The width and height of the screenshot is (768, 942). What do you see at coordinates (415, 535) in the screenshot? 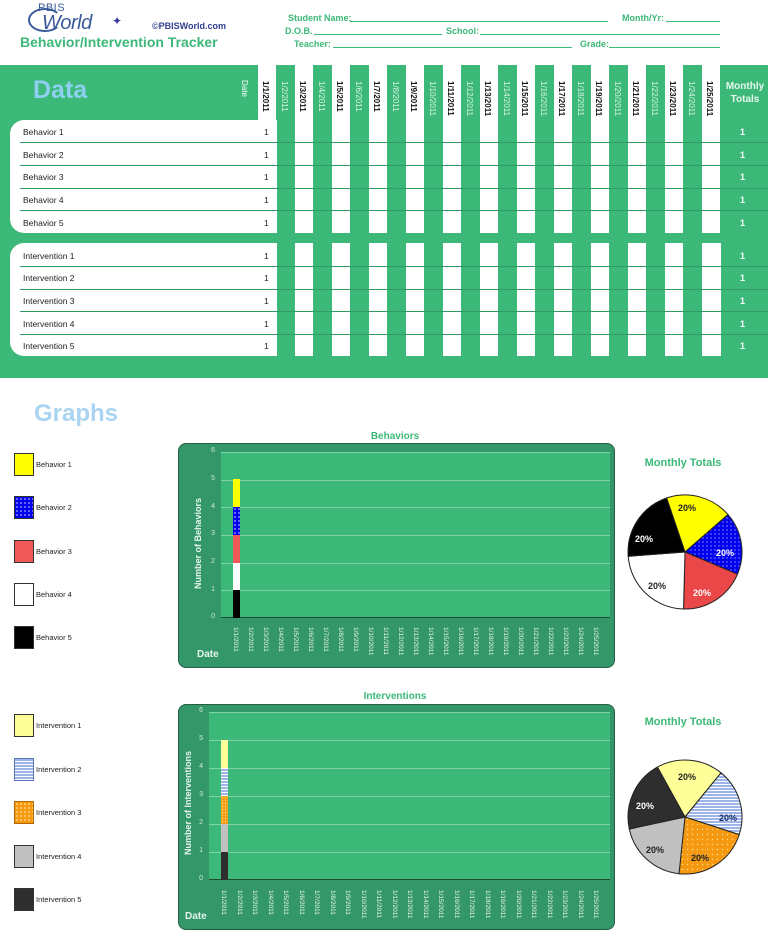
I see `behaviors-plot-area` at bounding box center [415, 535].